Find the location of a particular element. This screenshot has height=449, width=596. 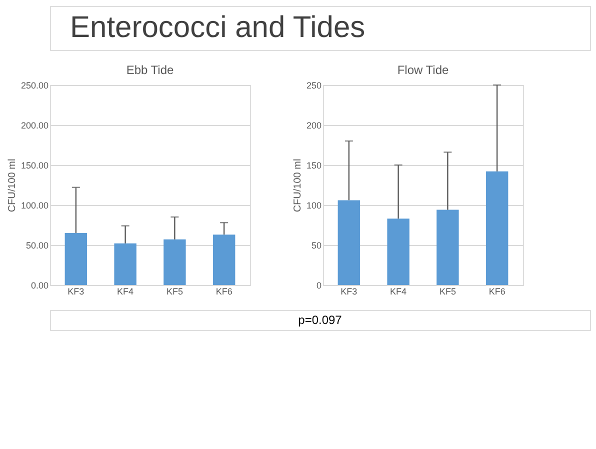

chart-title: Ebb Tide is located at coordinates (150, 70).